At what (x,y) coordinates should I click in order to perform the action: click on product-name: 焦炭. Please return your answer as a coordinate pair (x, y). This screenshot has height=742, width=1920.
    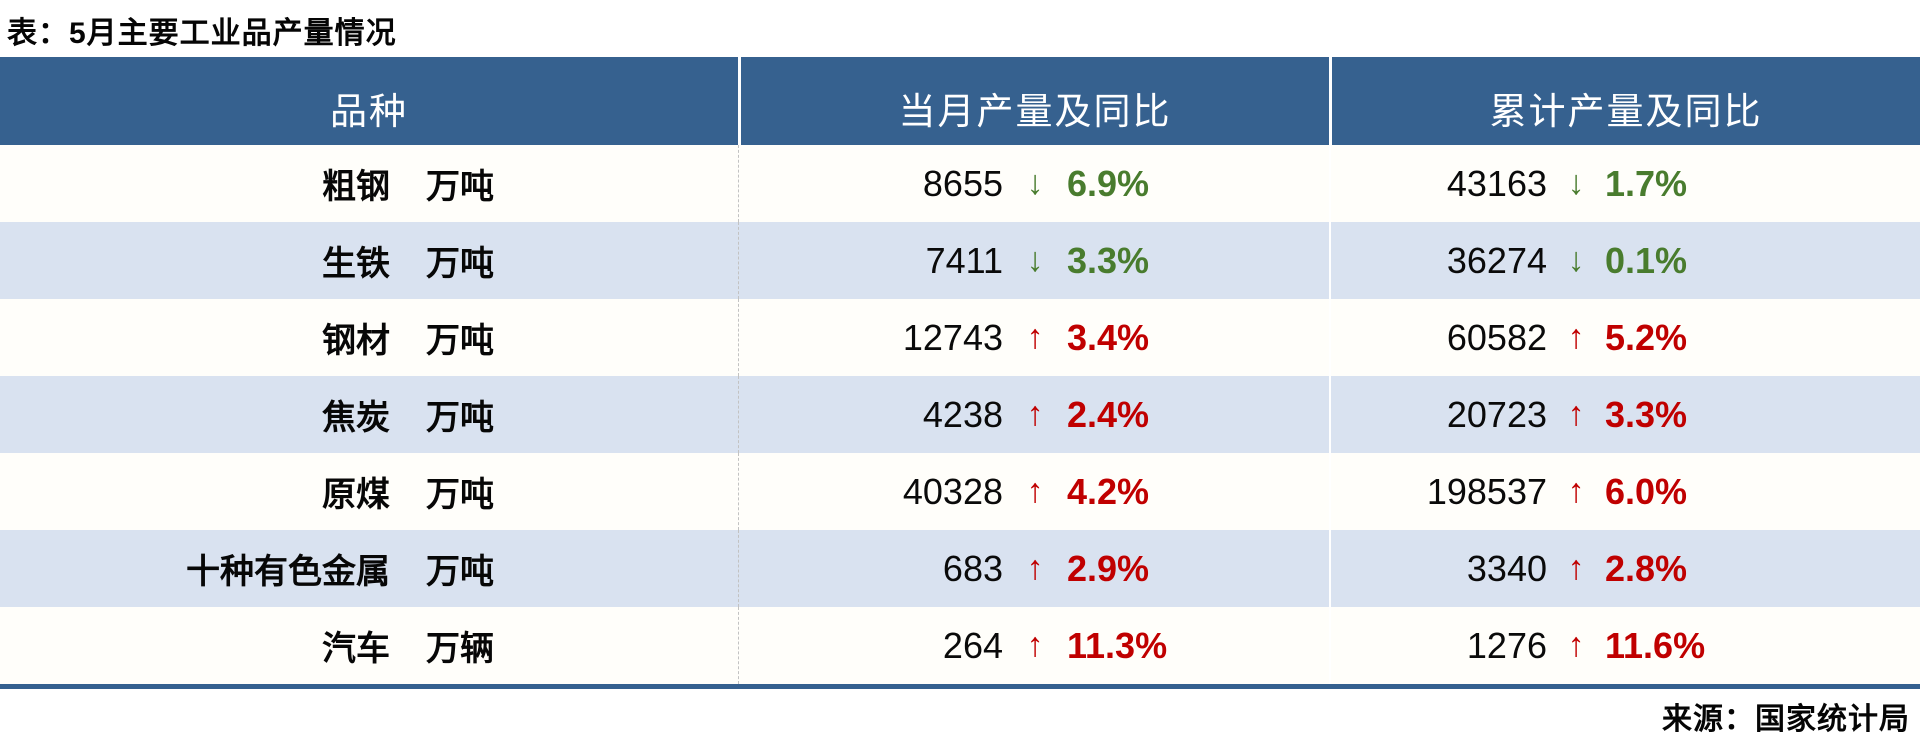
    Looking at the image, I should click on (356, 418).